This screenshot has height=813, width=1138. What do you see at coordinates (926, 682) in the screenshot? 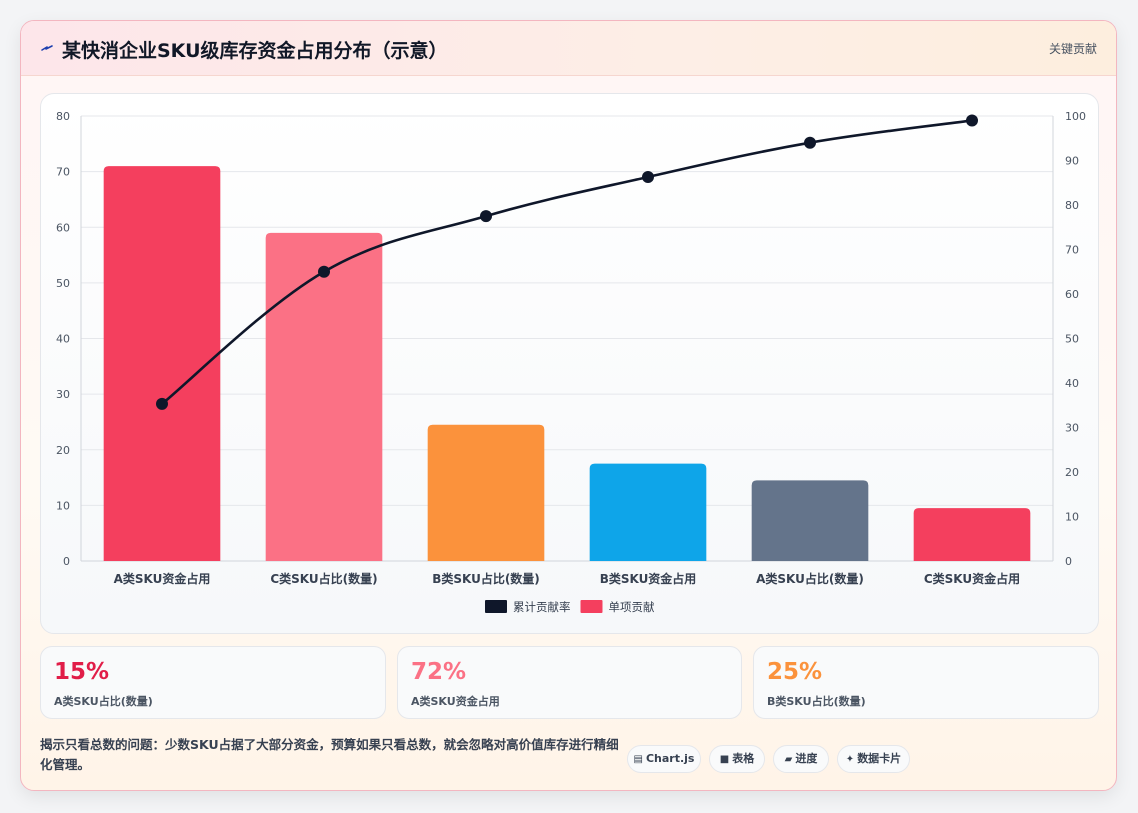
I see `stat-card: 25% B类SKU占比(数量)` at bounding box center [926, 682].